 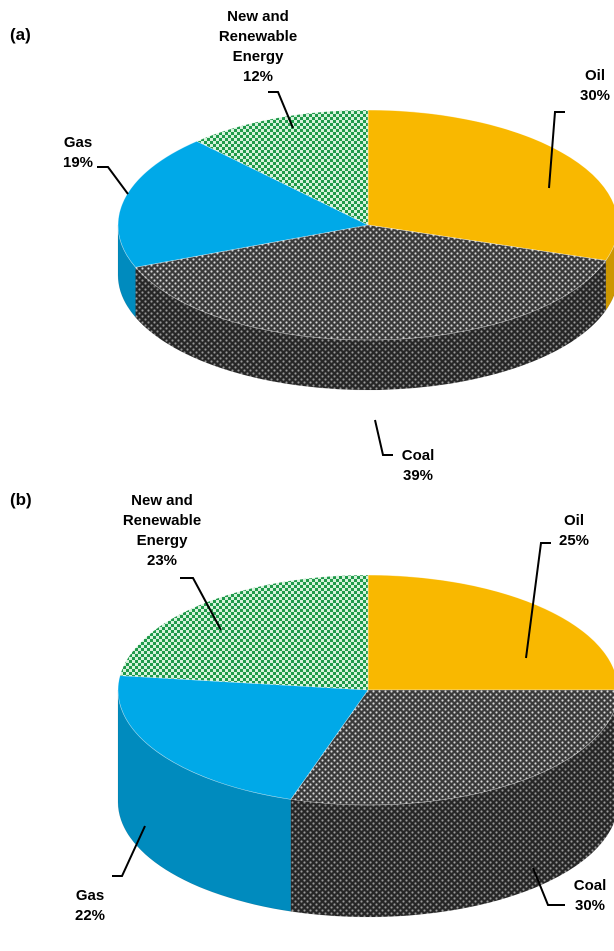 What do you see at coordinates (569, 890) in the screenshot?
I see `label-coal: Coal 30%` at bounding box center [569, 890].